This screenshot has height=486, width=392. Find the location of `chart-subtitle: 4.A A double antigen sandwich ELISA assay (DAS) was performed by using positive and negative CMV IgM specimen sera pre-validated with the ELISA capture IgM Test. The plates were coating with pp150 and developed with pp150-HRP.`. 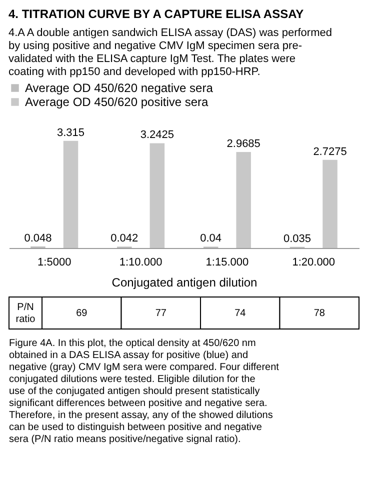

chart-subtitle: 4.A A double antigen sandwich ELISA assay (DAS) was performed by using positive and negative CMV IgM specimen sera pre-validated with the ELISA capture IgM Test. The plates were coating with pp150 and developed with pp150-HRP. is located at coordinates (170, 52).